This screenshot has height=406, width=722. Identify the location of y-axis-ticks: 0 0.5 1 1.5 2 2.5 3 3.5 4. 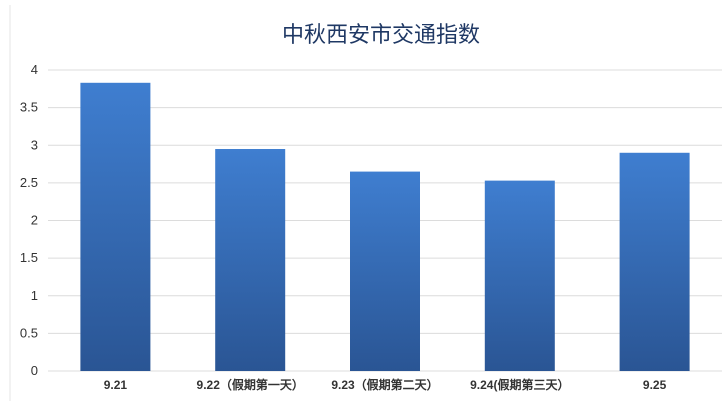
(29, 220).